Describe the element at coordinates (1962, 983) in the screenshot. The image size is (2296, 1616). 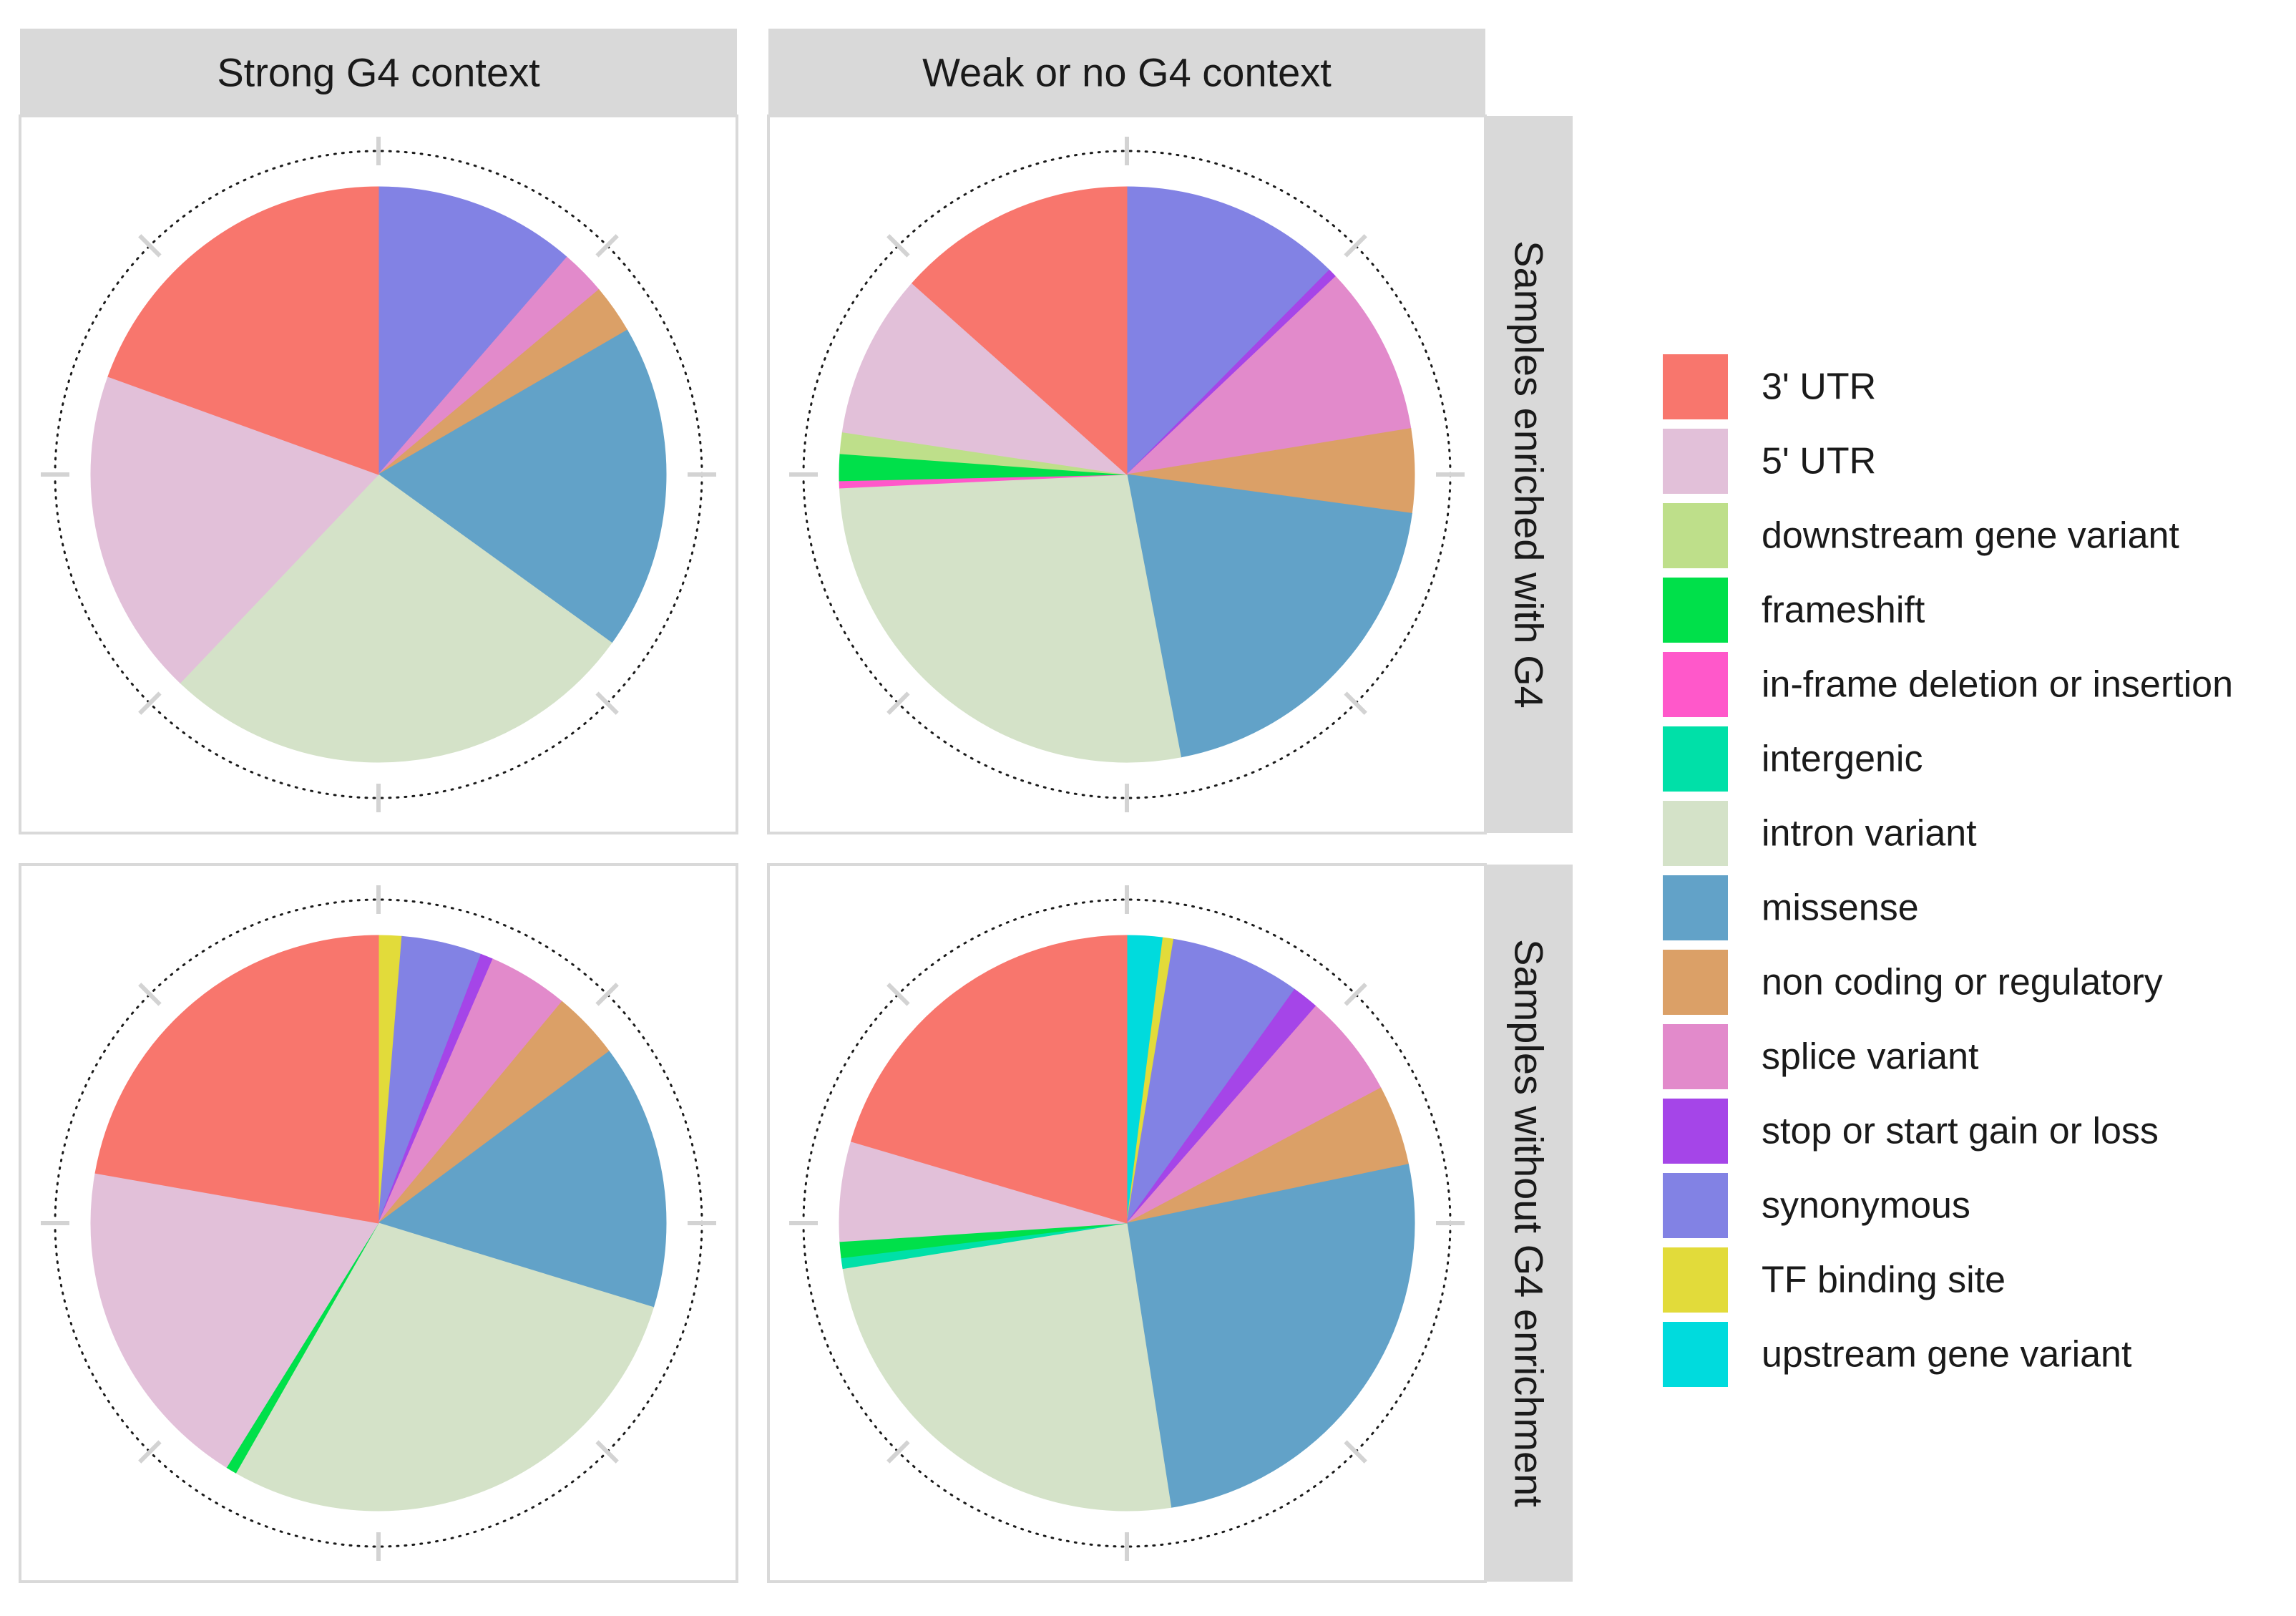
I see `legend-label: non coding or regulatory` at that location.